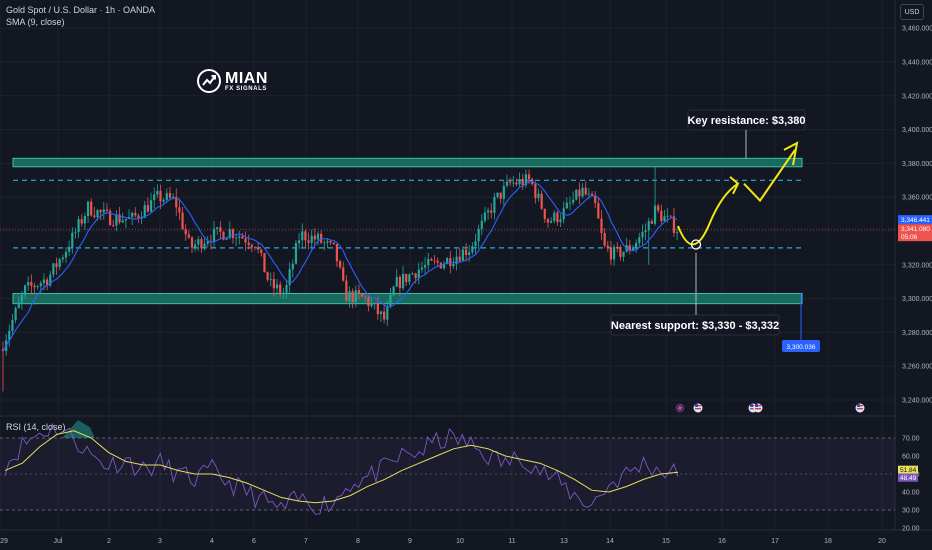 The image size is (932, 550). What do you see at coordinates (911, 457) in the screenshot?
I see `rsi-tick-label: 60.00` at bounding box center [911, 457].